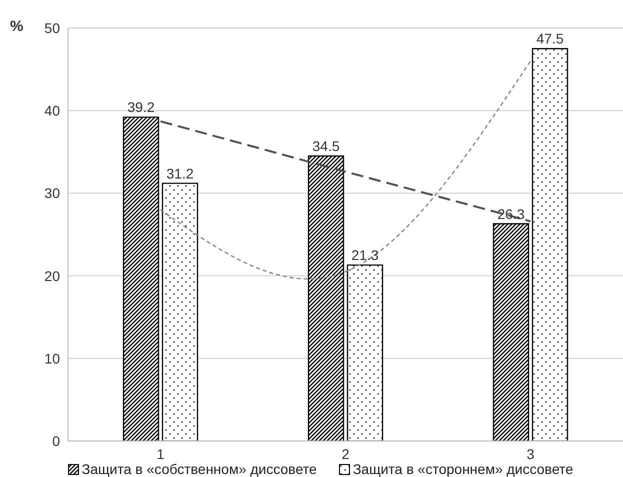  I want to click on data-label: 39.2, so click(141, 107).